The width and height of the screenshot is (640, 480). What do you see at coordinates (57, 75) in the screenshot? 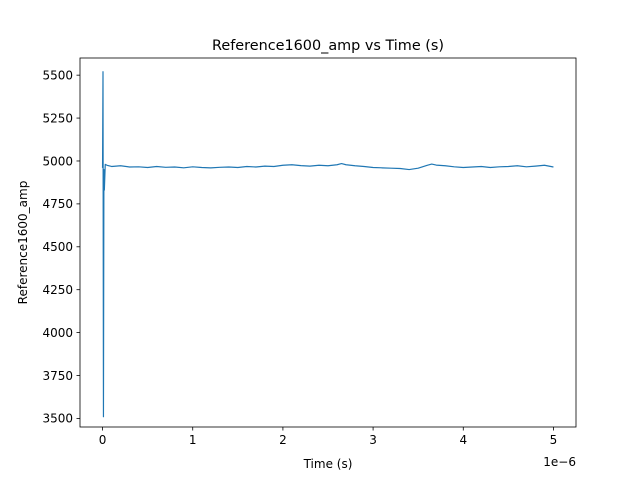
I see `y-tick-label: 5500` at bounding box center [57, 75].